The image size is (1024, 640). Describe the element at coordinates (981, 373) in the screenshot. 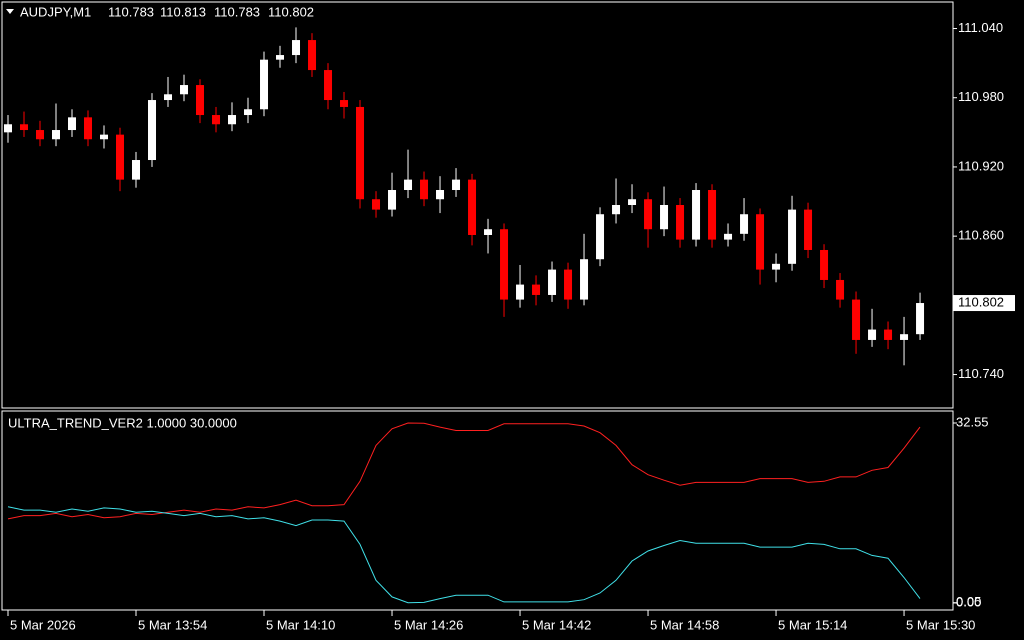

I see `y-tick-label: 110.740` at that location.